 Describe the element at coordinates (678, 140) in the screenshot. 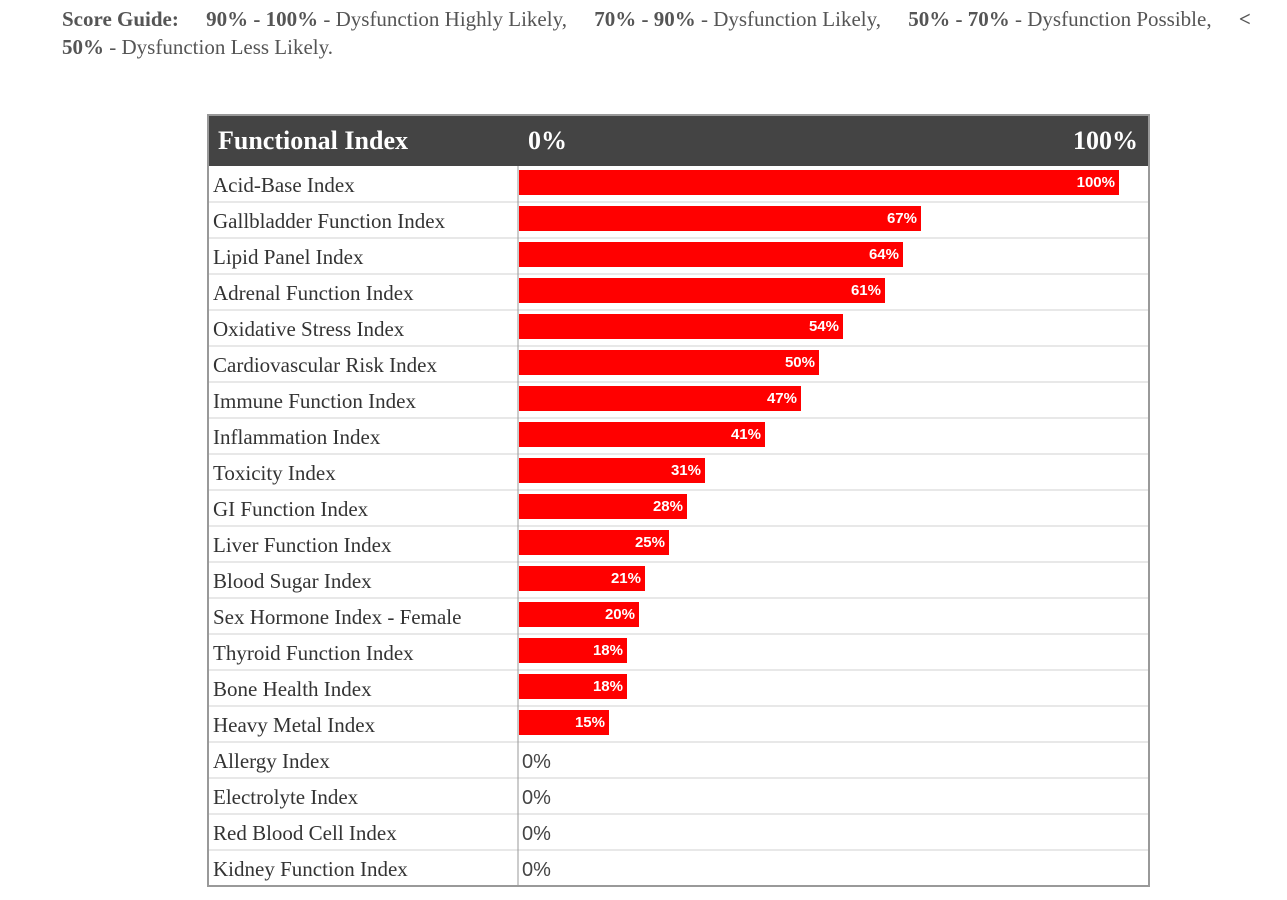

I see `header-bg` at that location.